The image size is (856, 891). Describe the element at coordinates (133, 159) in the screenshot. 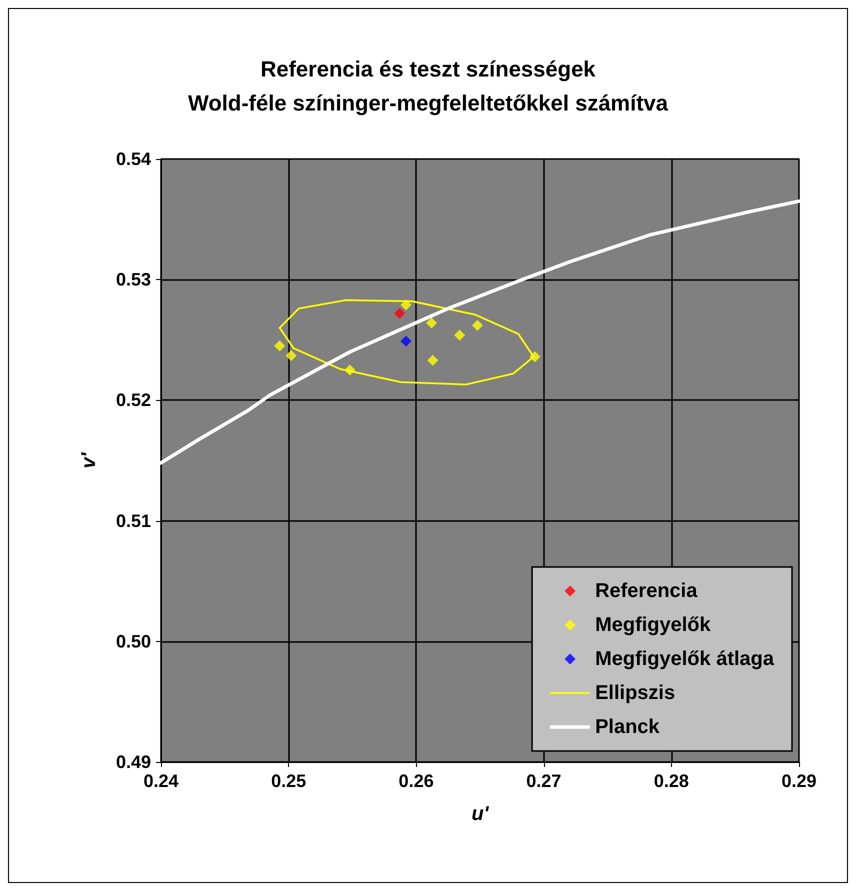

I see `y-tick-label: 0.54` at that location.